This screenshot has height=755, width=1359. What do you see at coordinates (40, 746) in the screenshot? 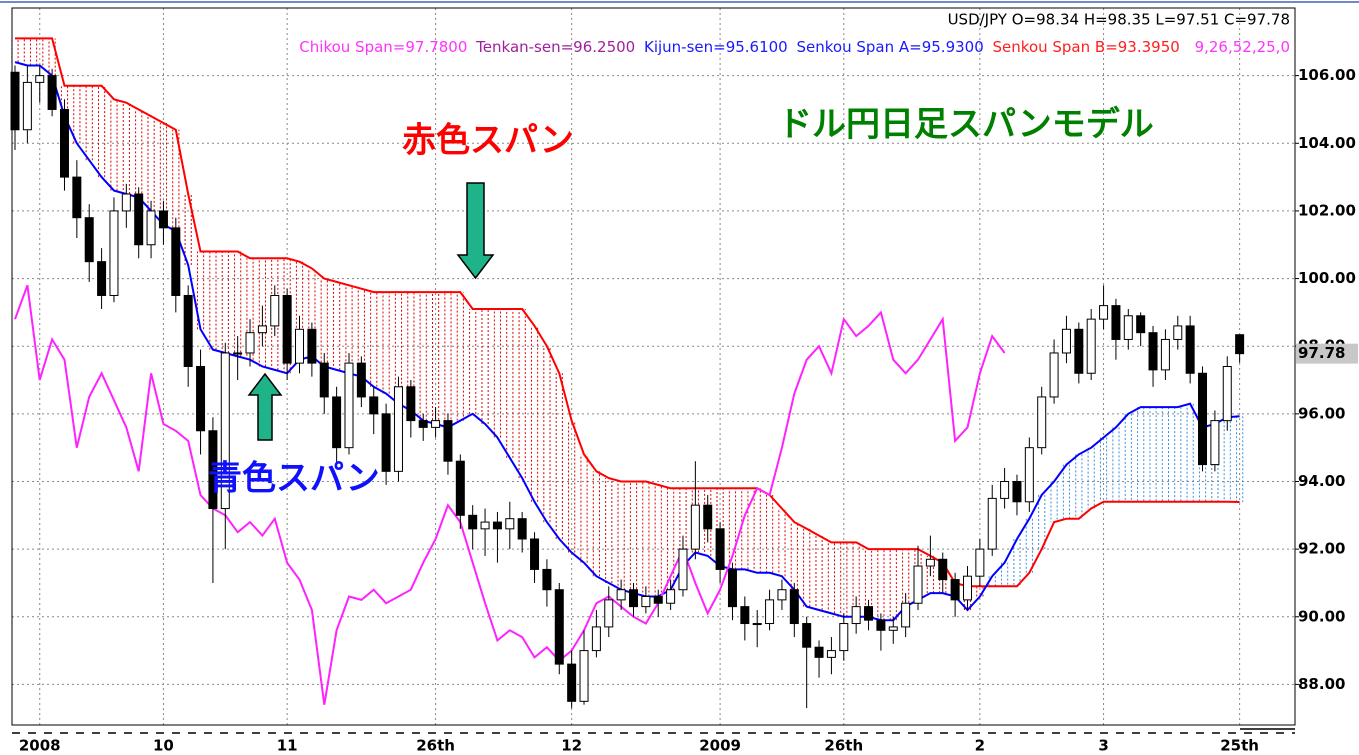
I see `x-tick-label: 2008` at bounding box center [40, 746].